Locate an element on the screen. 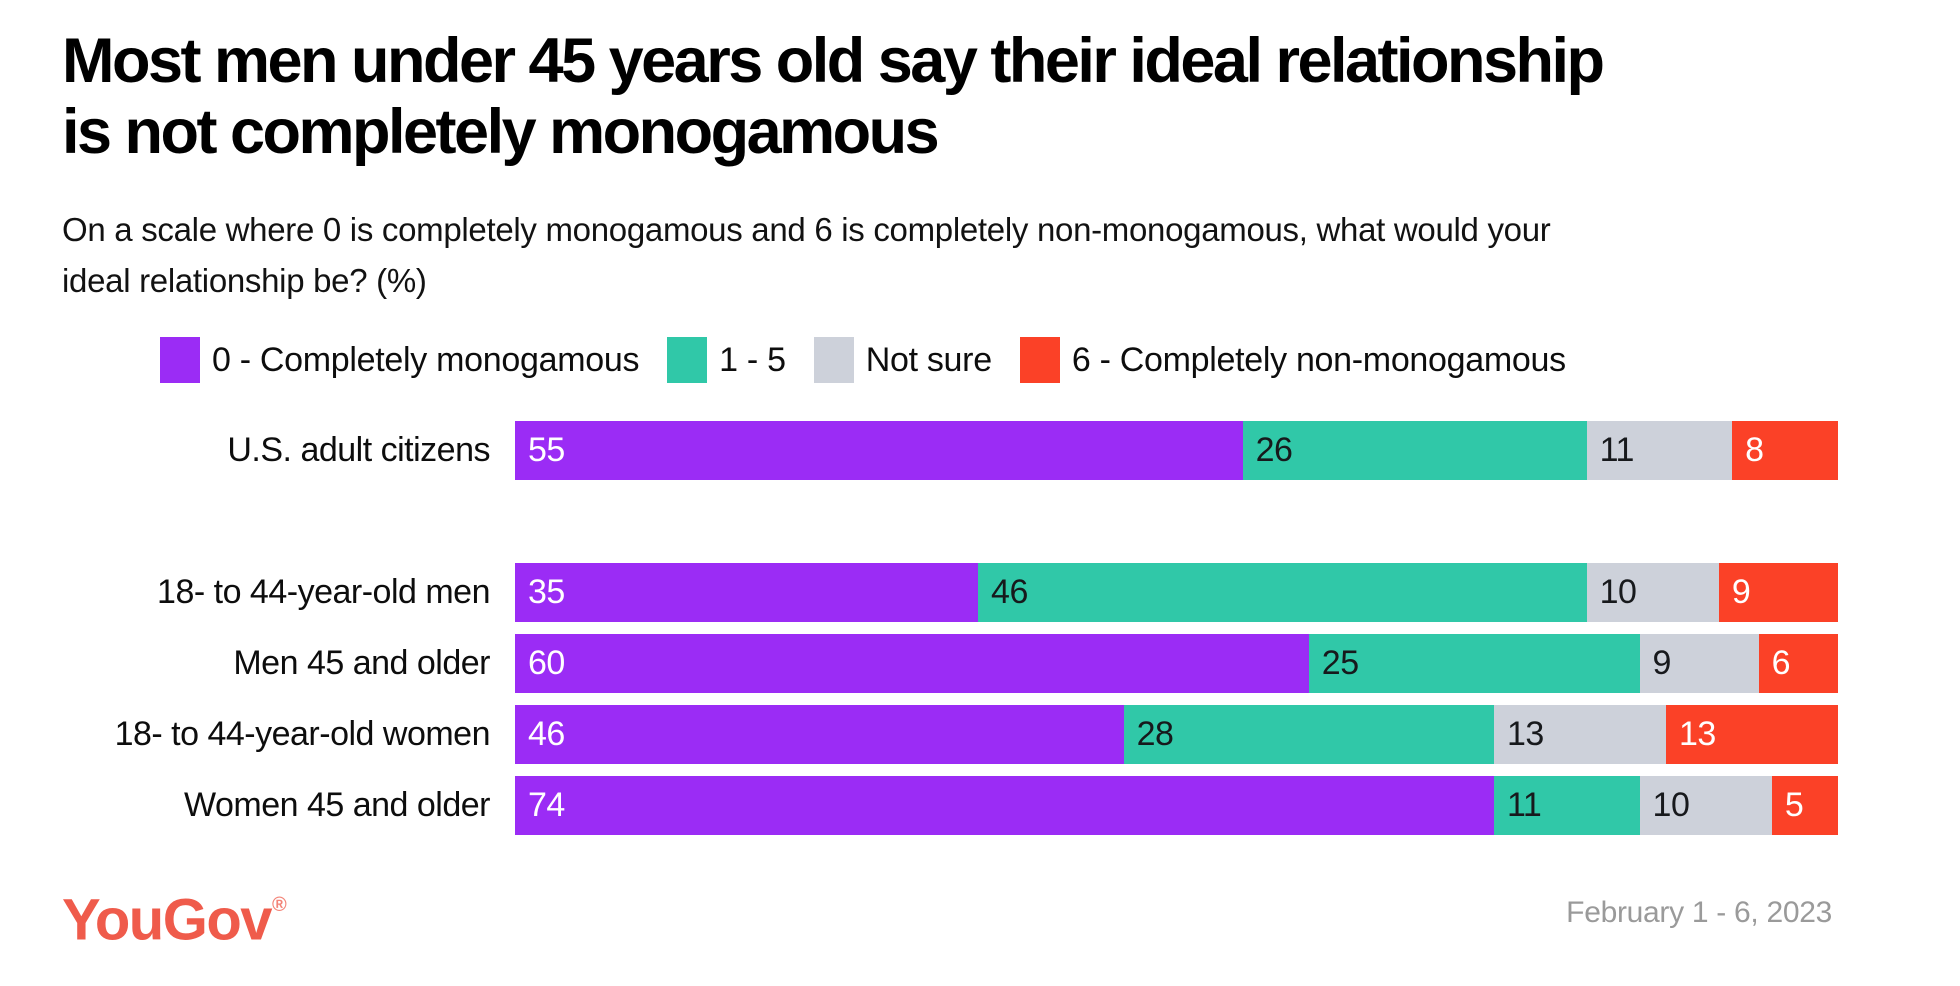 The height and width of the screenshot is (986, 1960). row-label: Men 45 and older is located at coordinates (361, 663).